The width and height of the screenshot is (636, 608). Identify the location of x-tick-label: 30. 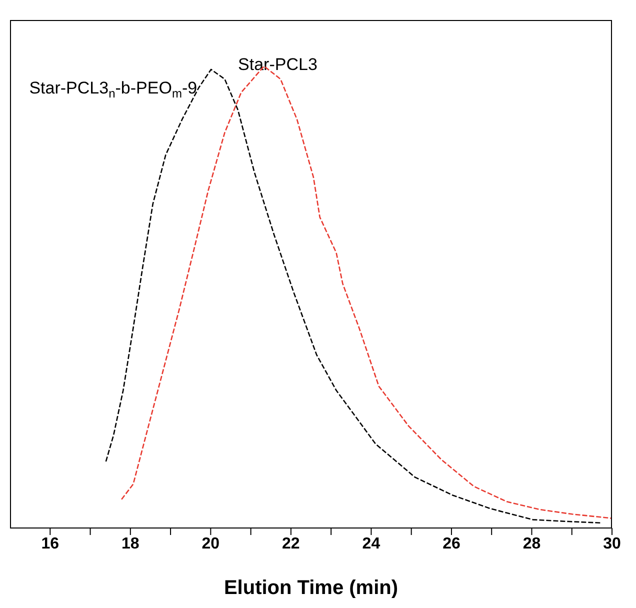
(612, 543).